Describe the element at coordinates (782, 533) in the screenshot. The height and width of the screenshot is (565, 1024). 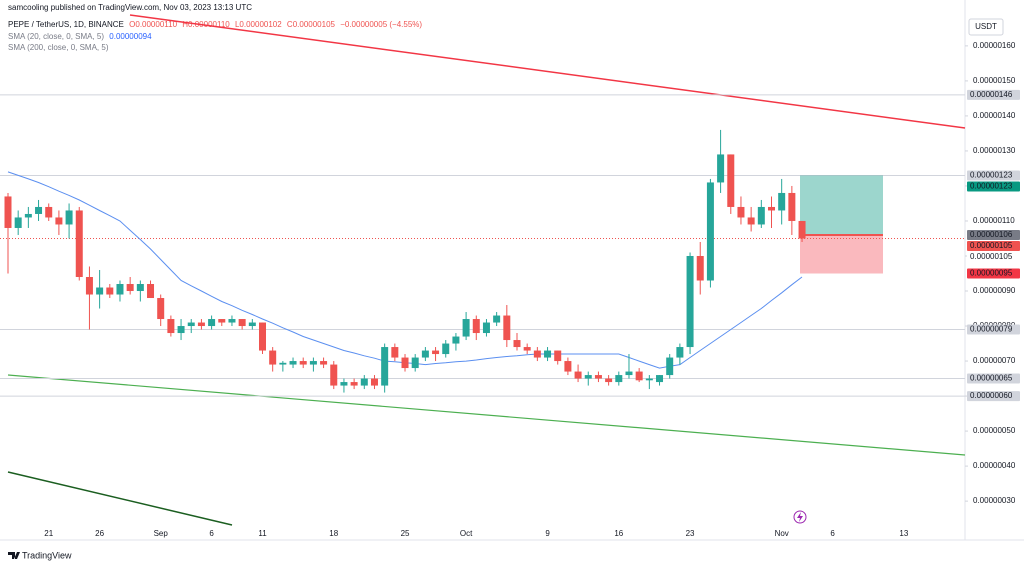
I see `x-tick-label: Nov` at that location.